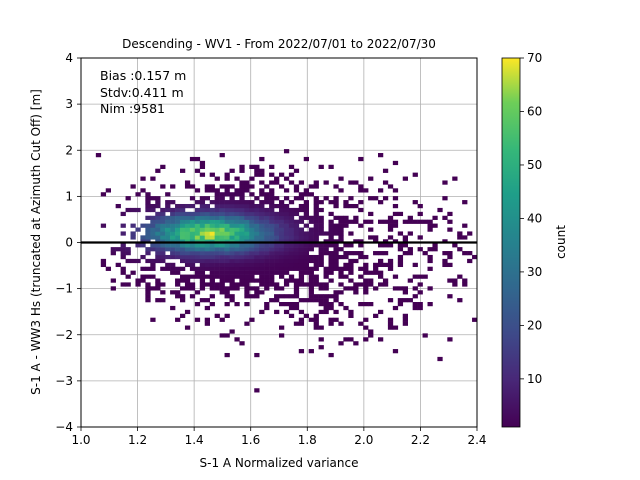  What do you see at coordinates (511, 242) in the screenshot?
I see `colorbar` at bounding box center [511, 242].